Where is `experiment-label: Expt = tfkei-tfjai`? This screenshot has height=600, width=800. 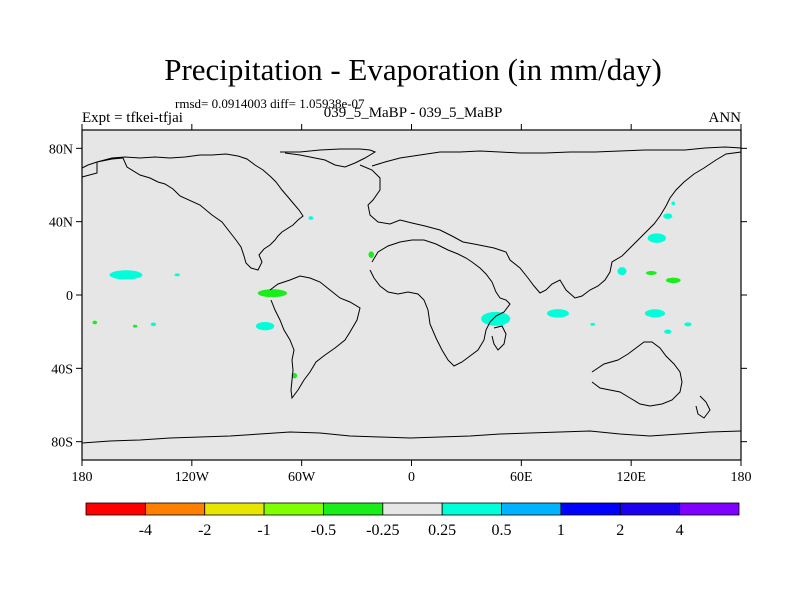 experiment-label: Expt = tfkei-tfjai is located at coordinates (132, 118).